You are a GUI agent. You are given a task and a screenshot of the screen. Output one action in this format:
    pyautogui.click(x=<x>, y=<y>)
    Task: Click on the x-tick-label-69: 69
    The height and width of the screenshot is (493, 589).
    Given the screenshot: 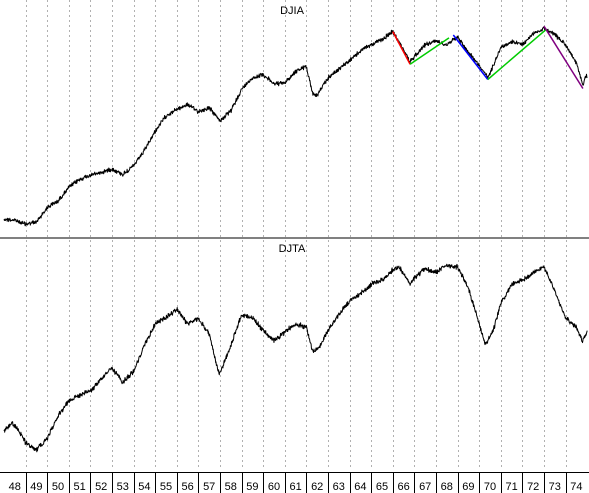 What is the action you would take?
    pyautogui.click(x=468, y=487)
    